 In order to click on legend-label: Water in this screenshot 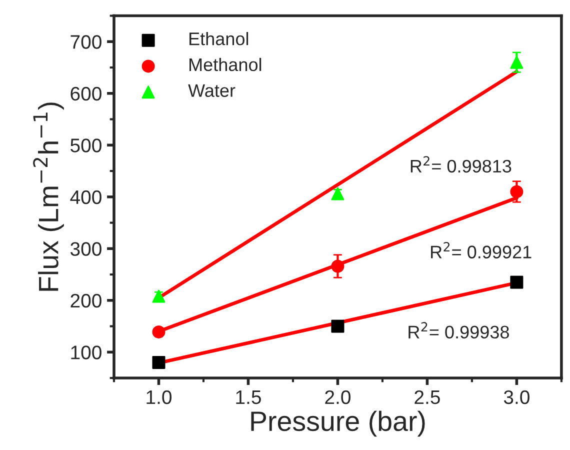, I will do `click(212, 90)`.